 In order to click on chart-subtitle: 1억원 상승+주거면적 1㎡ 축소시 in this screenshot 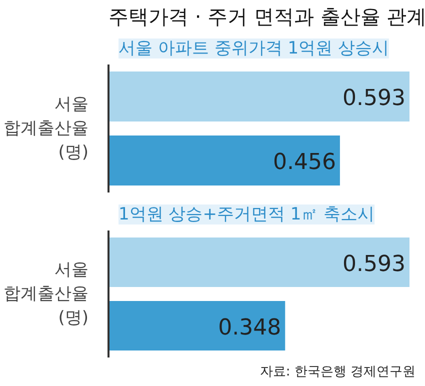, I will do `click(246, 214)`.